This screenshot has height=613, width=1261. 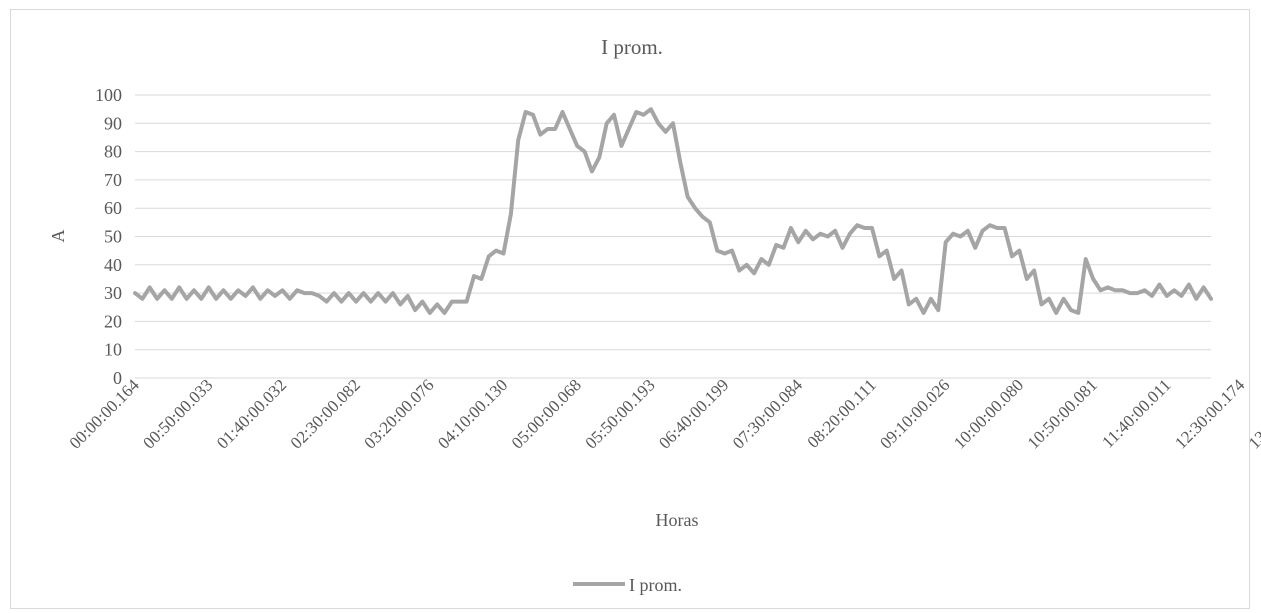 What do you see at coordinates (325, 413) in the screenshot?
I see `x-tick-label: 02:30:00.082` at bounding box center [325, 413].